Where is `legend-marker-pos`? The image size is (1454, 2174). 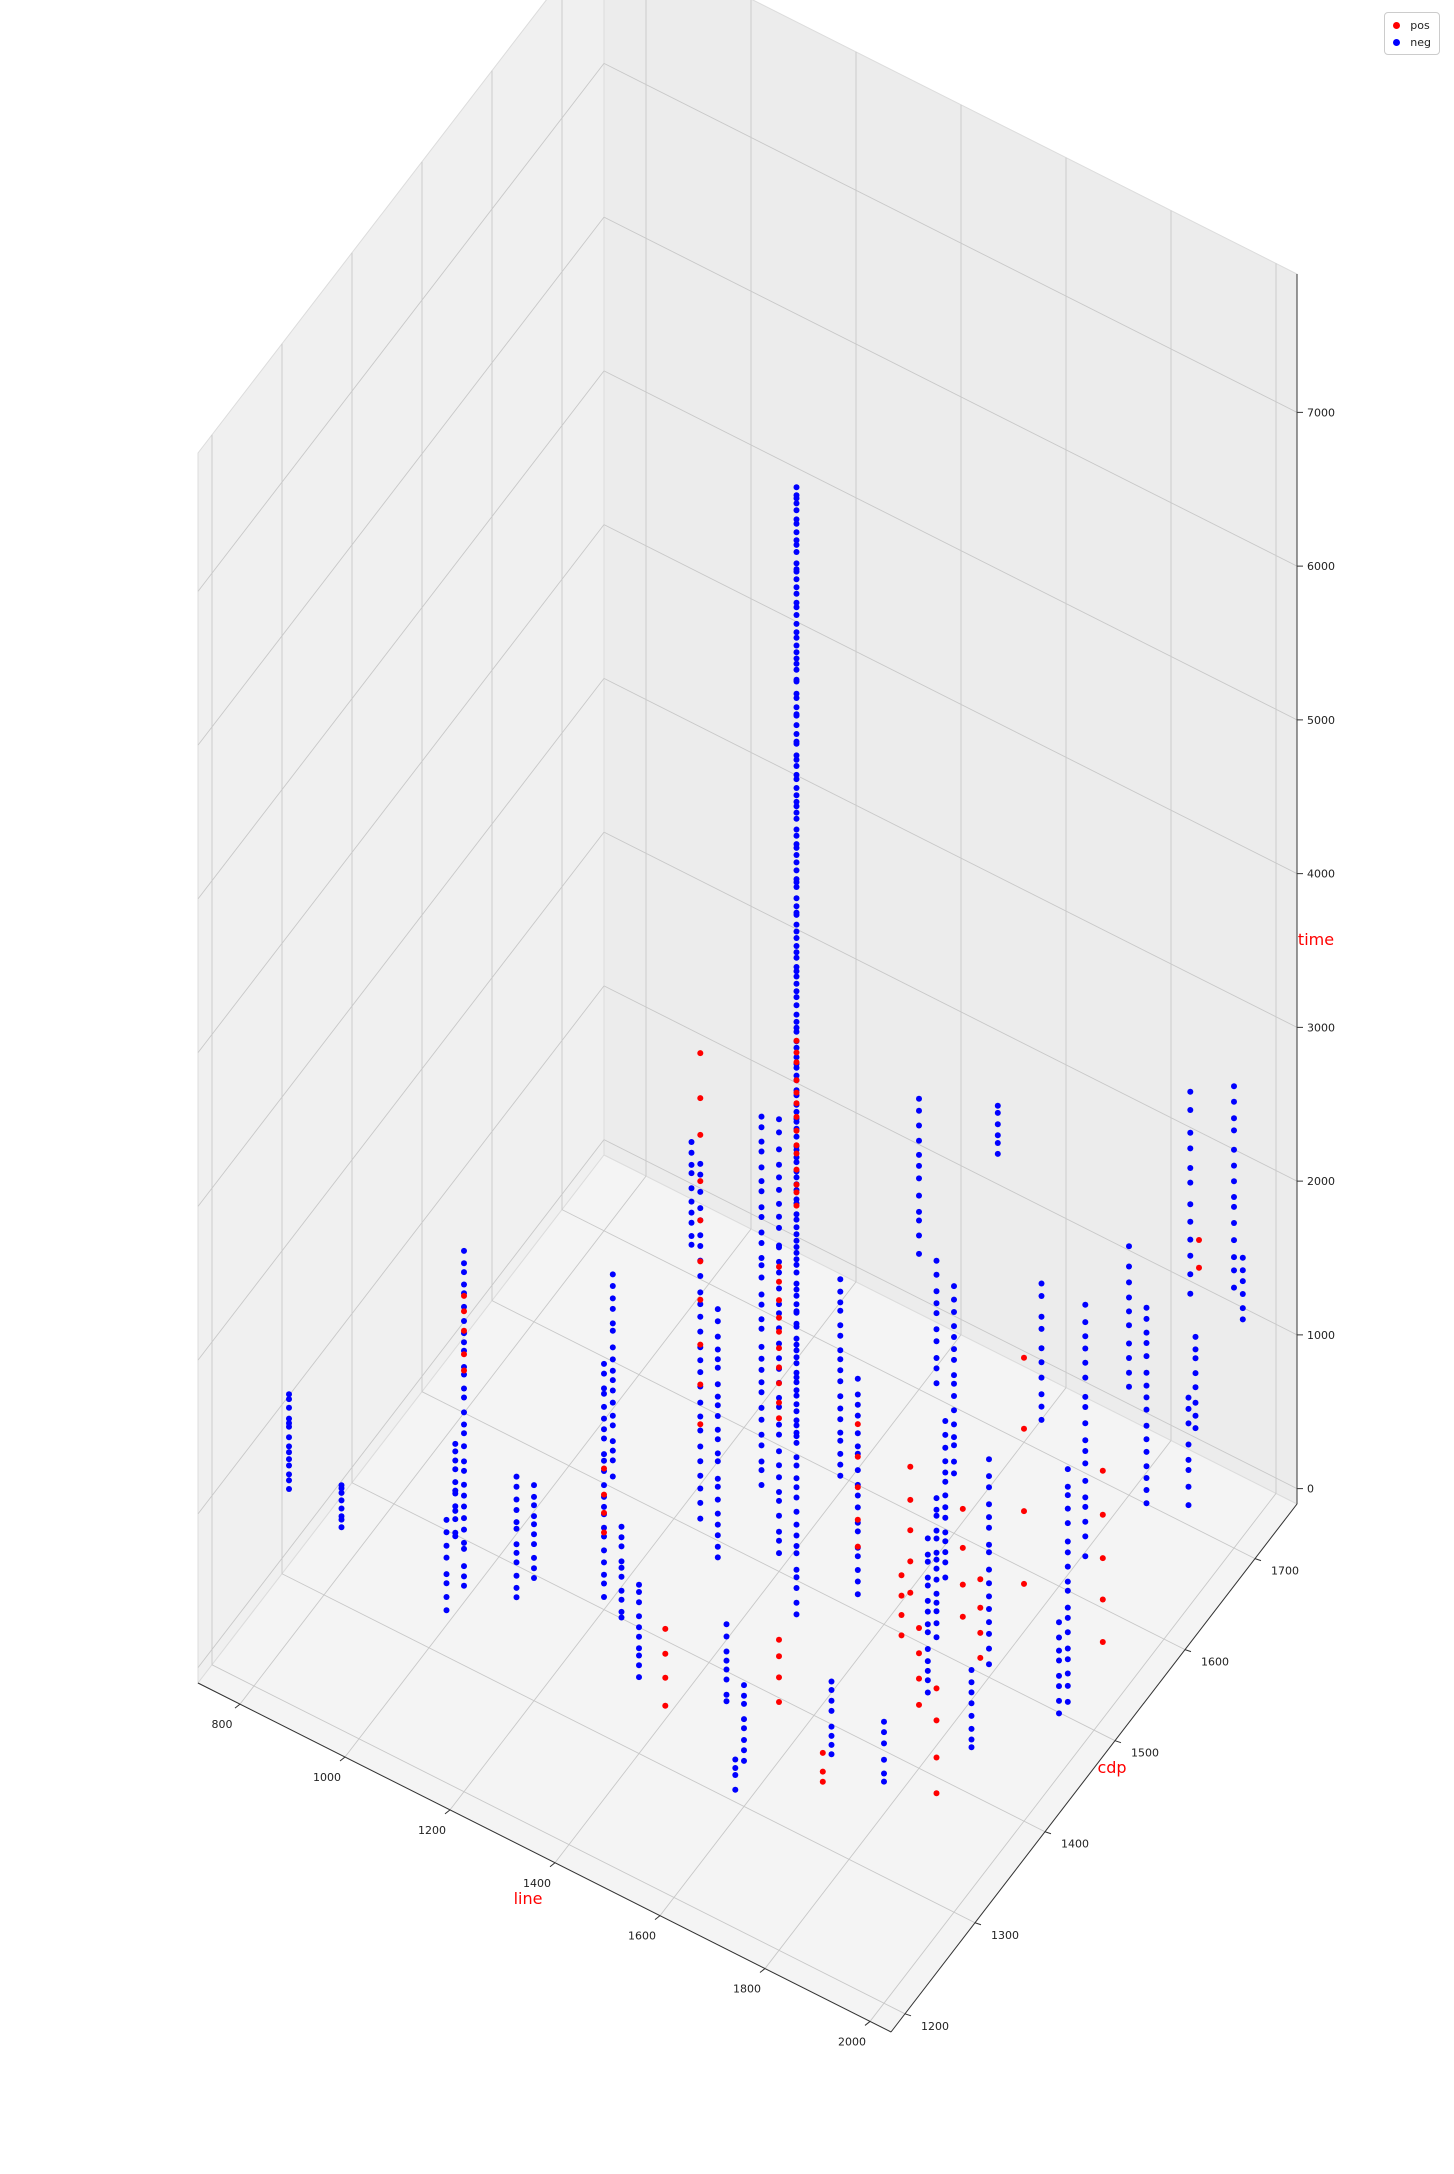
legend-marker-pos is located at coordinates (1397, 25).